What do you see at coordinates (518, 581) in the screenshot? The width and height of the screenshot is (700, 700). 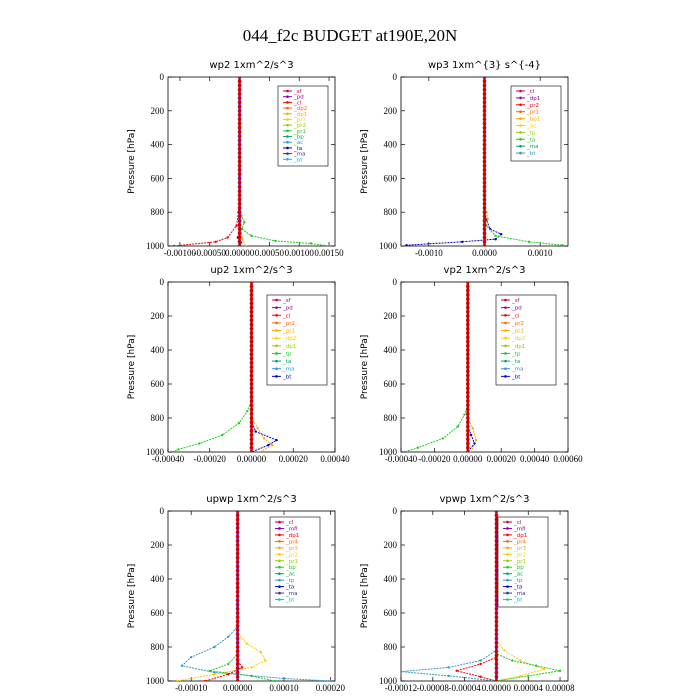 I see `legend-entry: _tp` at bounding box center [518, 581].